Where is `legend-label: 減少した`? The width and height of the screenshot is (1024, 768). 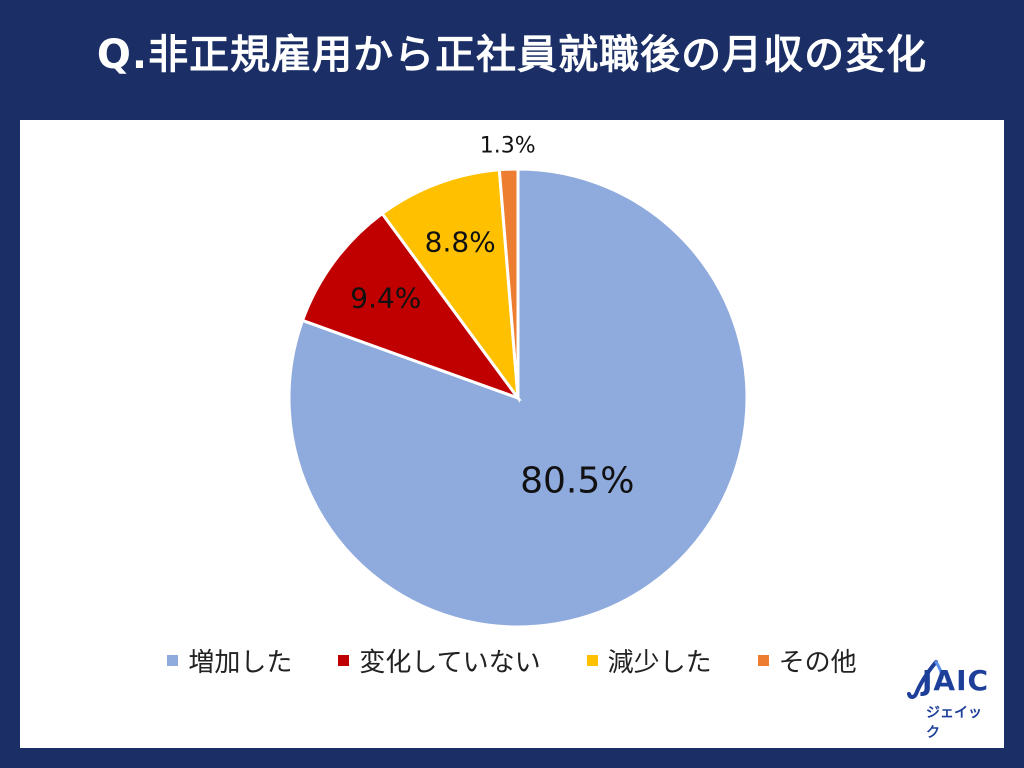 legend-label: 減少した is located at coordinates (659, 663).